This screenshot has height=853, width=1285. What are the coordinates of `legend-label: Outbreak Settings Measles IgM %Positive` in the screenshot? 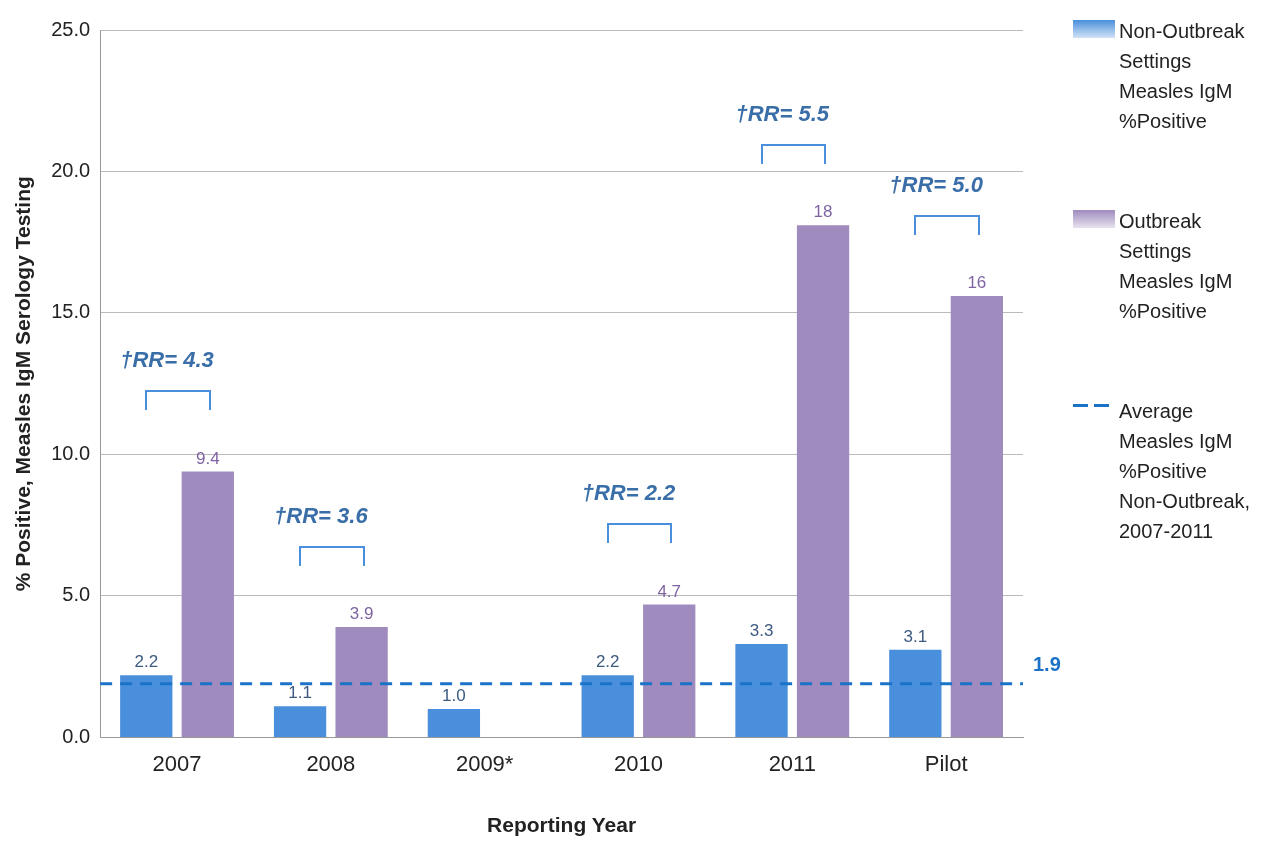 It's located at (1176, 266).